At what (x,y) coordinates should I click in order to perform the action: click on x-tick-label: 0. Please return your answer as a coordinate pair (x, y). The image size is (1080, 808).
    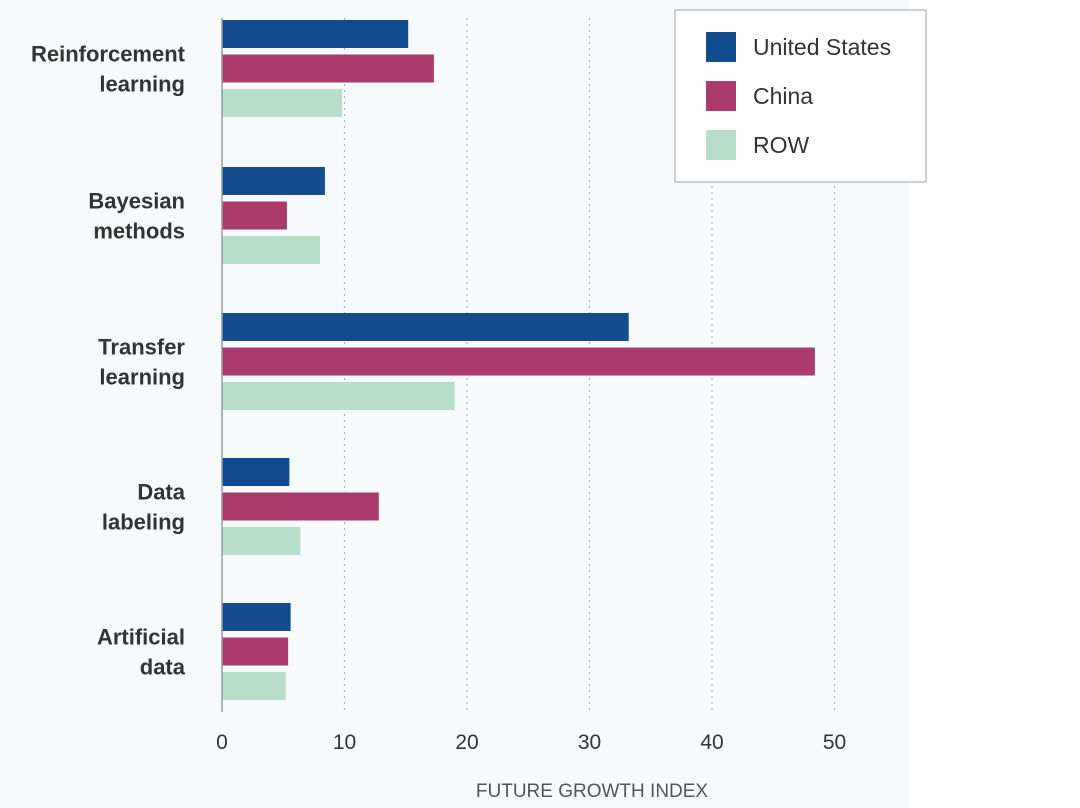
    Looking at the image, I should click on (222, 742).